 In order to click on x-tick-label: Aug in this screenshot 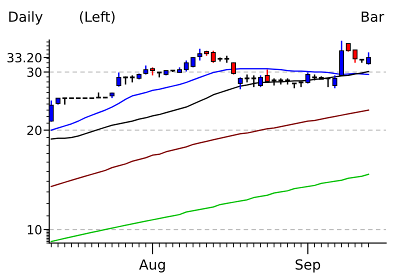, I will do `click(152, 265)`.